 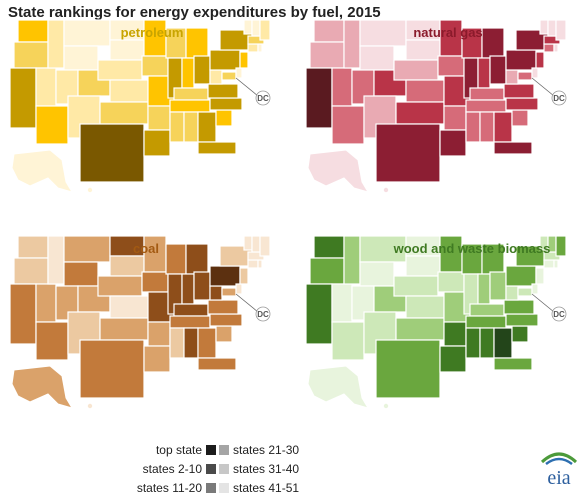 I want to click on state-ia, so click(x=451, y=66).